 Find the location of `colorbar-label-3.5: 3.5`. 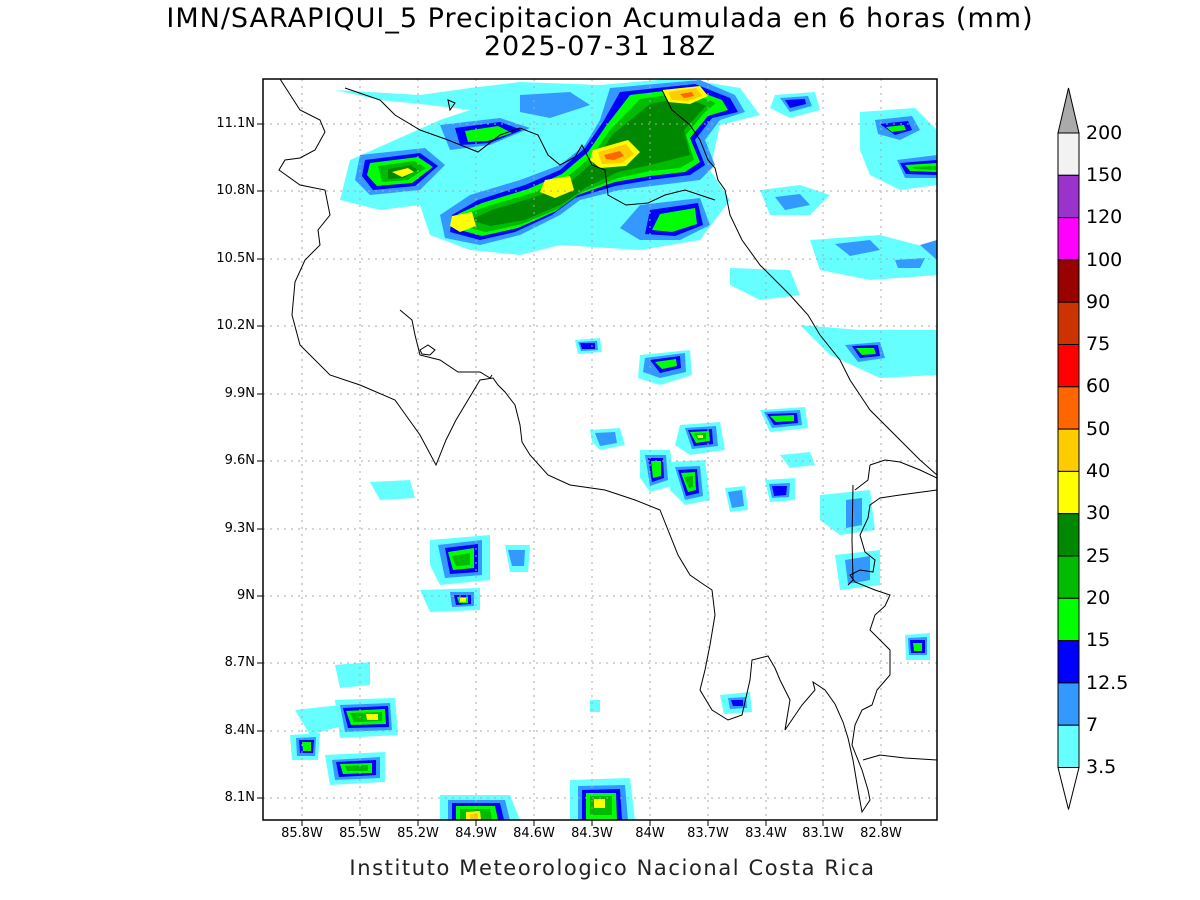

colorbar-label-3.5: 3.5 is located at coordinates (1101, 767).